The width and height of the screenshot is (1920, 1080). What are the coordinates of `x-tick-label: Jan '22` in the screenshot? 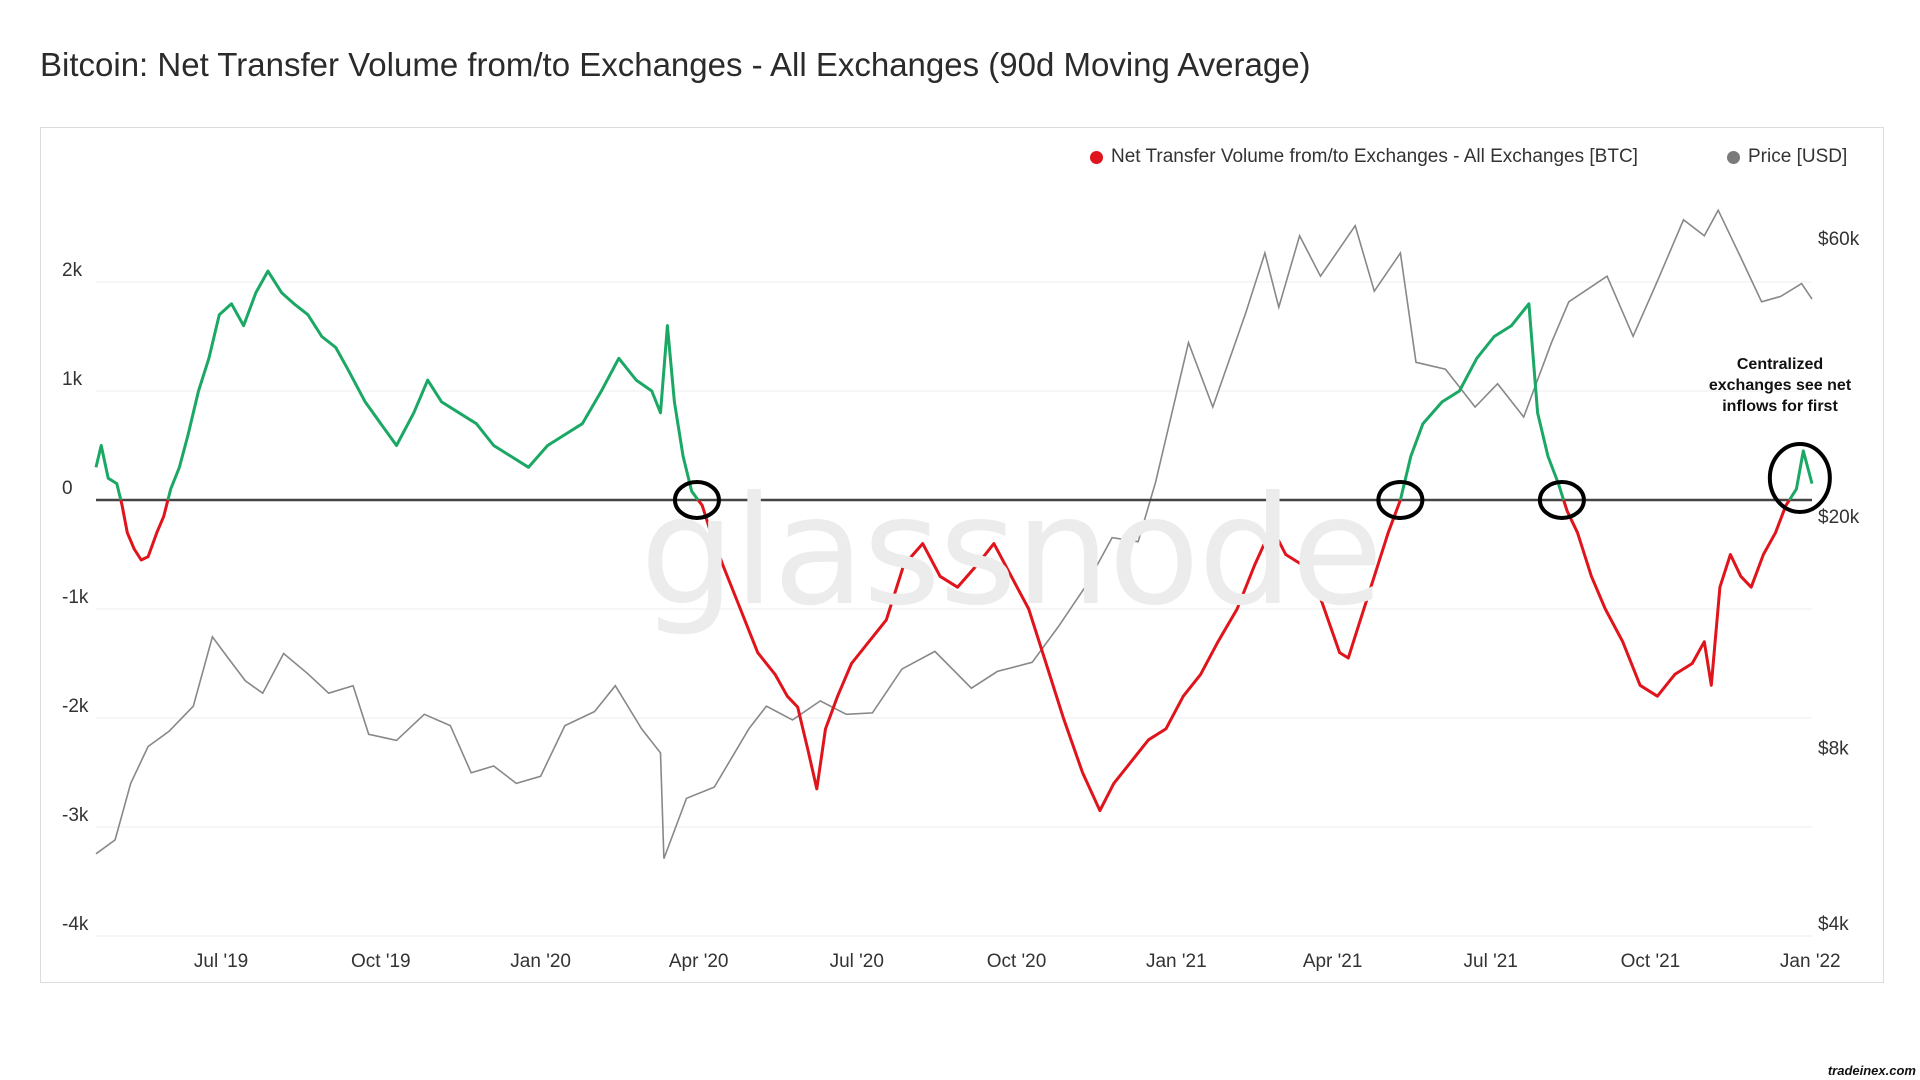 It's located at (1810, 961).